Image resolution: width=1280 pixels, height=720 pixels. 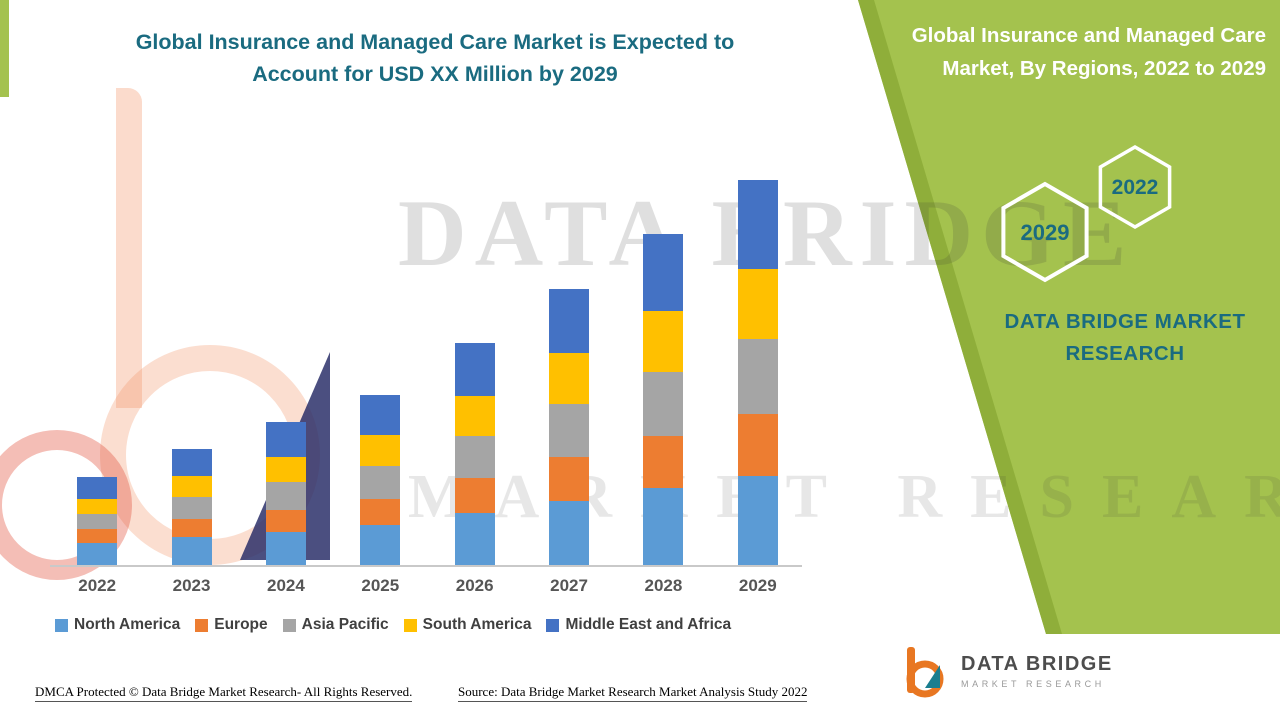 What do you see at coordinates (1125, 337) in the screenshot?
I see `side-panel-brand-text: DATA BRIDGE MARKET RESEARCH` at bounding box center [1125, 337].